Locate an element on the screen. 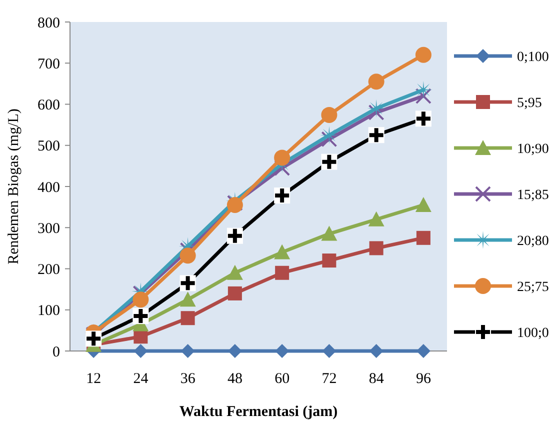  x-tick-label: 36 is located at coordinates (188, 379).